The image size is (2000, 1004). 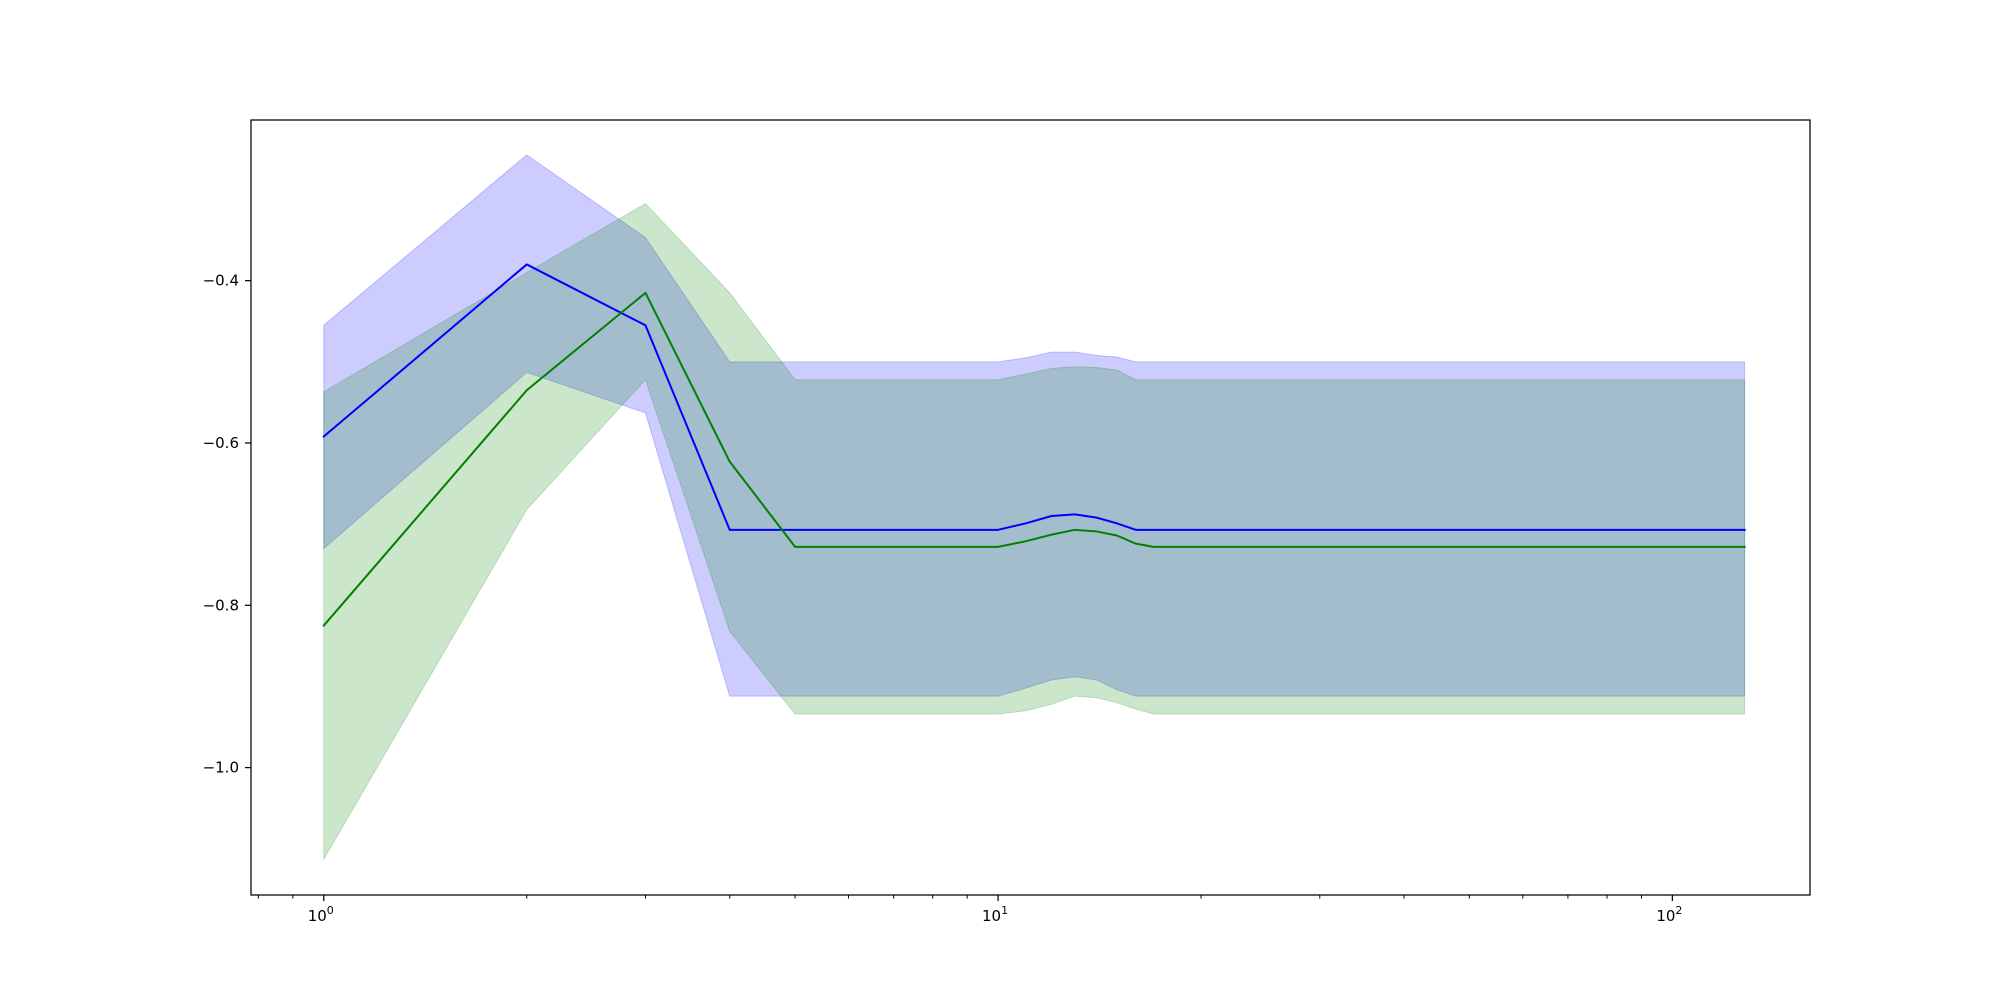 I want to click on x-tick-label: 10², so click(x=1669, y=914).